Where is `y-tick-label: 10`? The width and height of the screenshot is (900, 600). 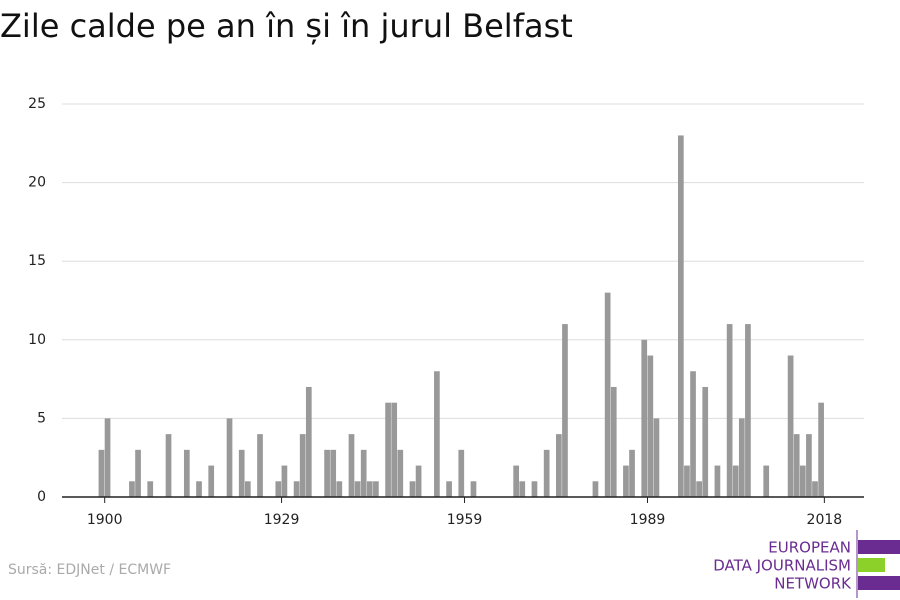 y-tick-label: 10 is located at coordinates (37, 340).